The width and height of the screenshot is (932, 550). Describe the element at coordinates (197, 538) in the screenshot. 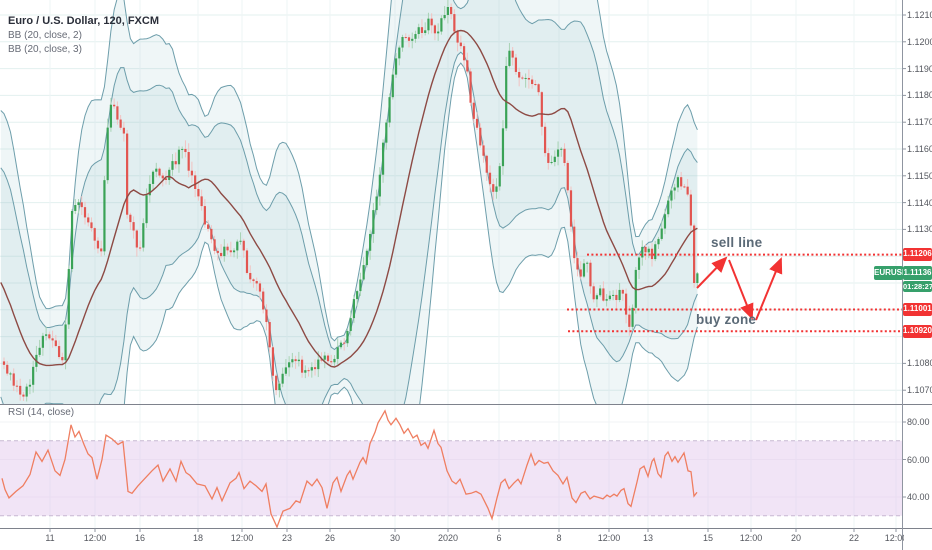

I see `time-tick-label: 18` at that location.